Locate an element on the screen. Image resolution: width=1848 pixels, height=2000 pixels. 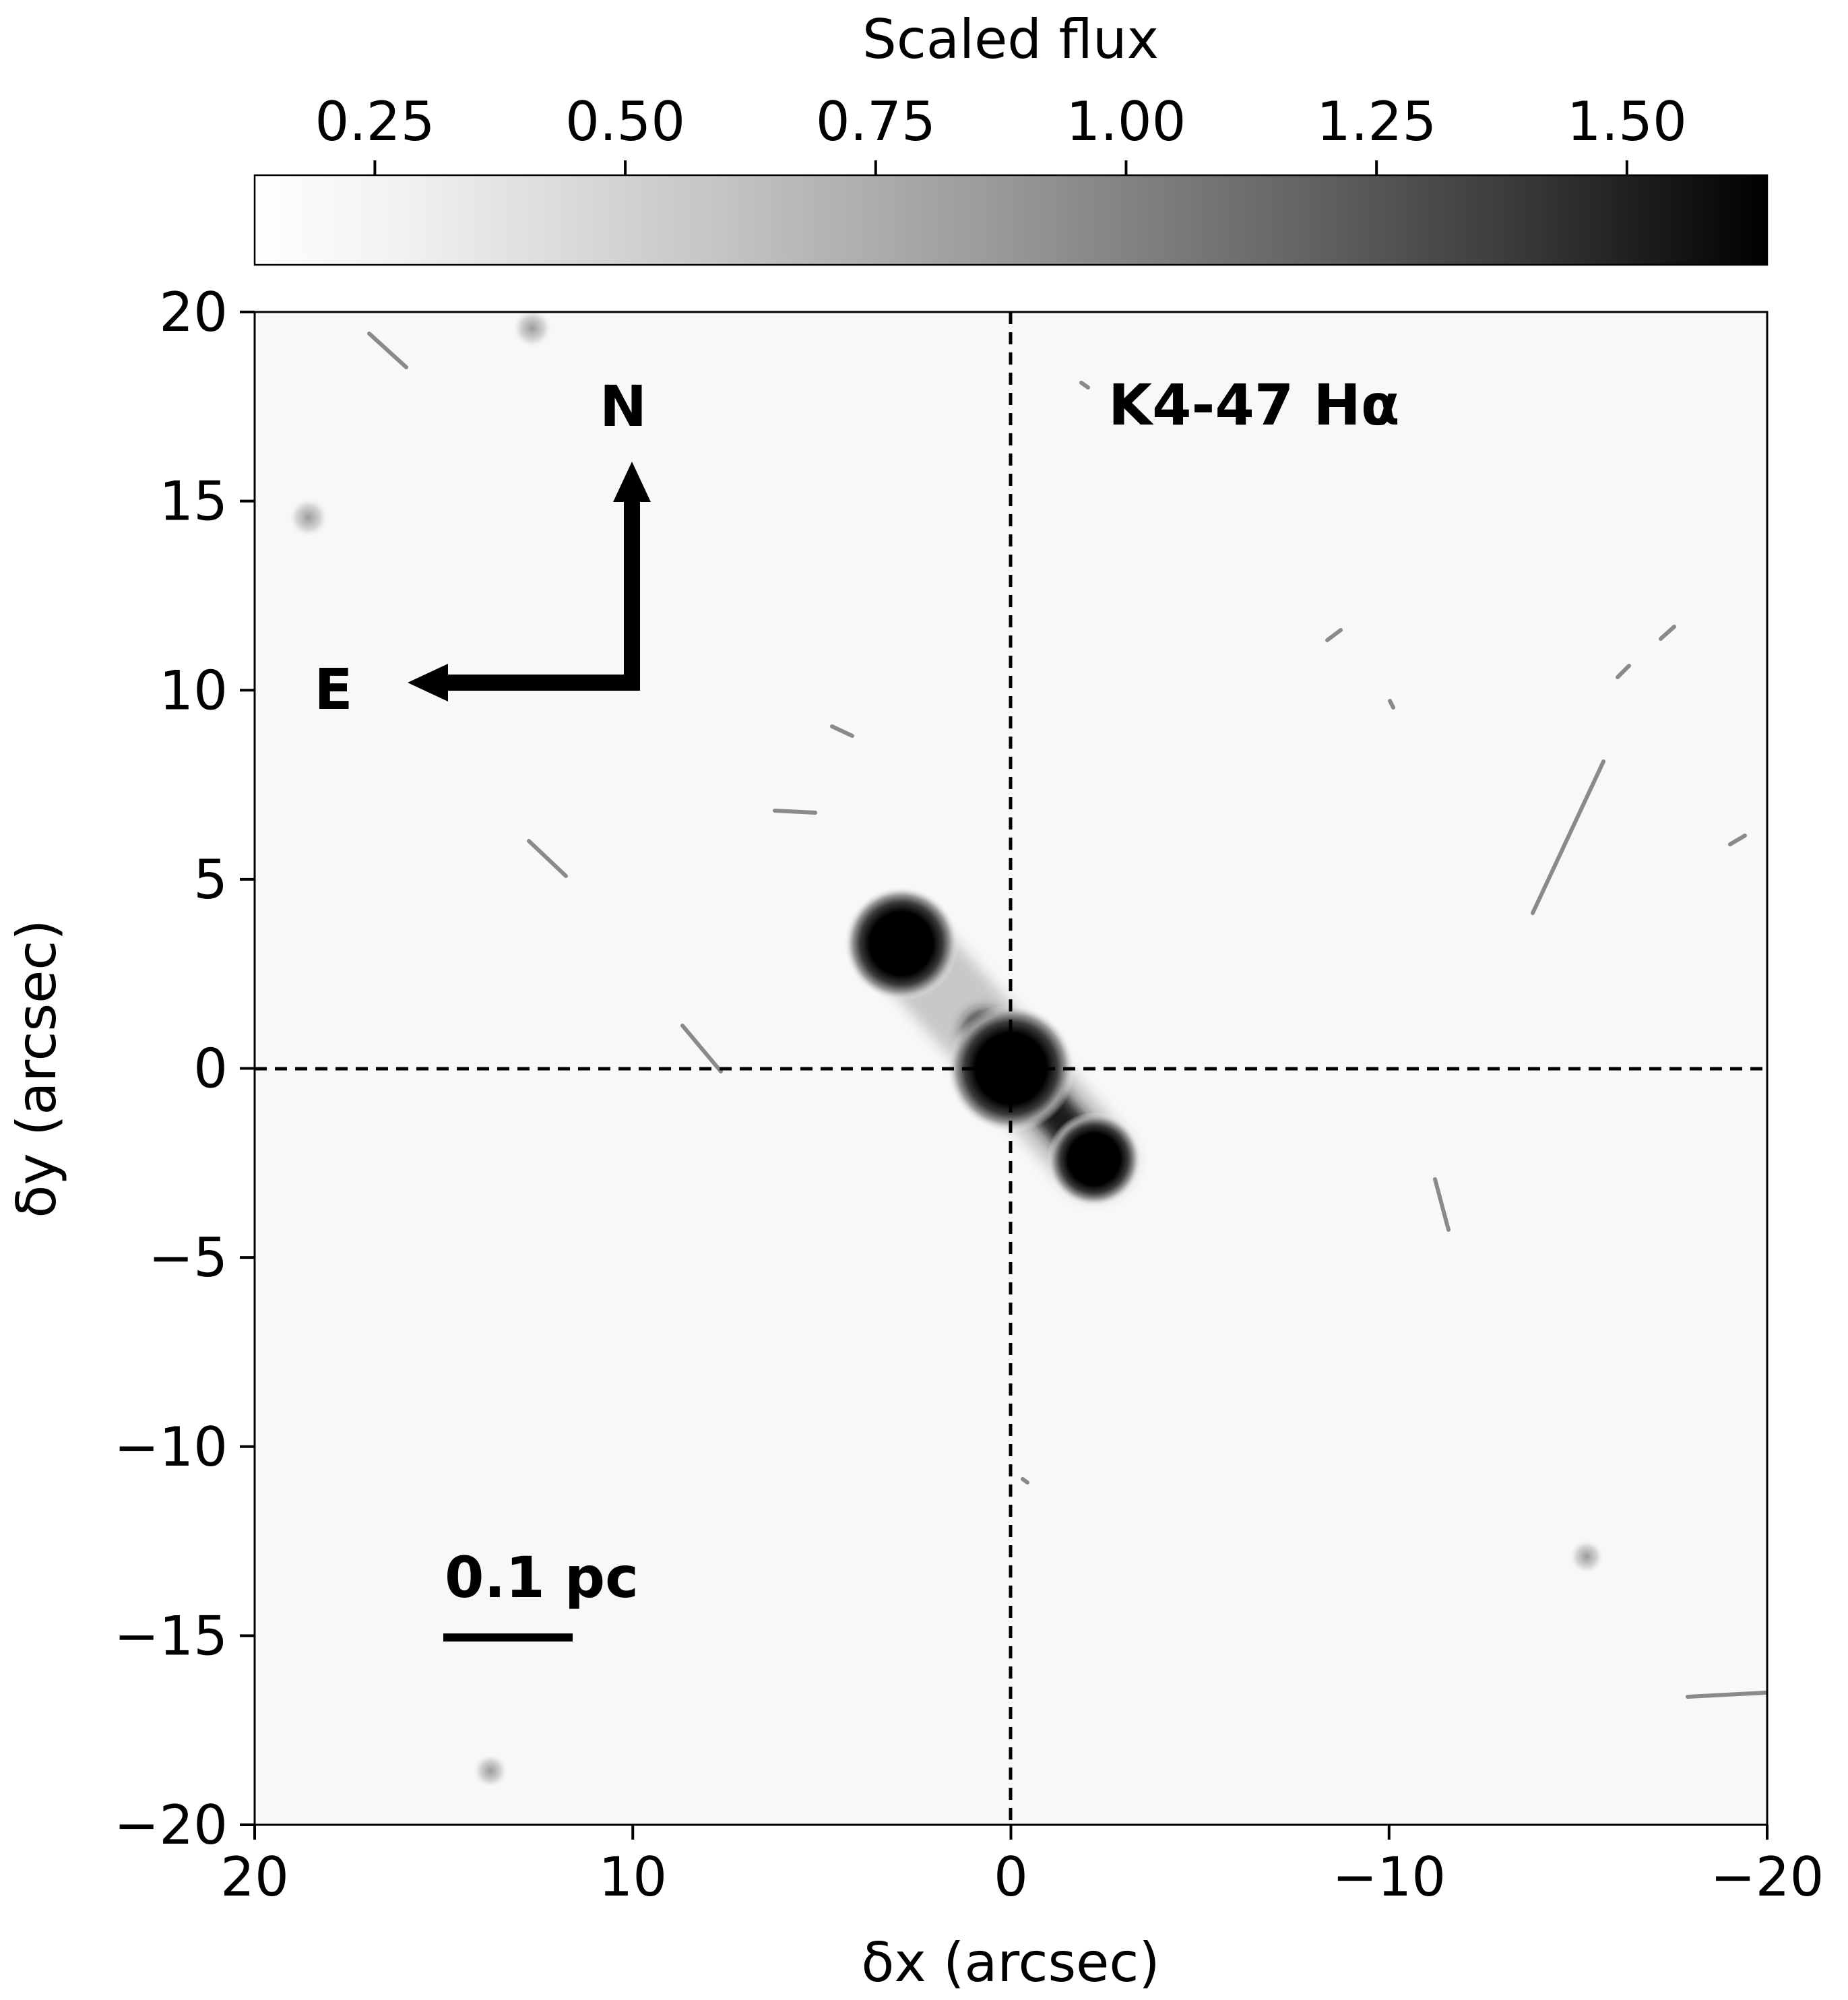
x-tick-label: 0 is located at coordinates (1011, 1877).